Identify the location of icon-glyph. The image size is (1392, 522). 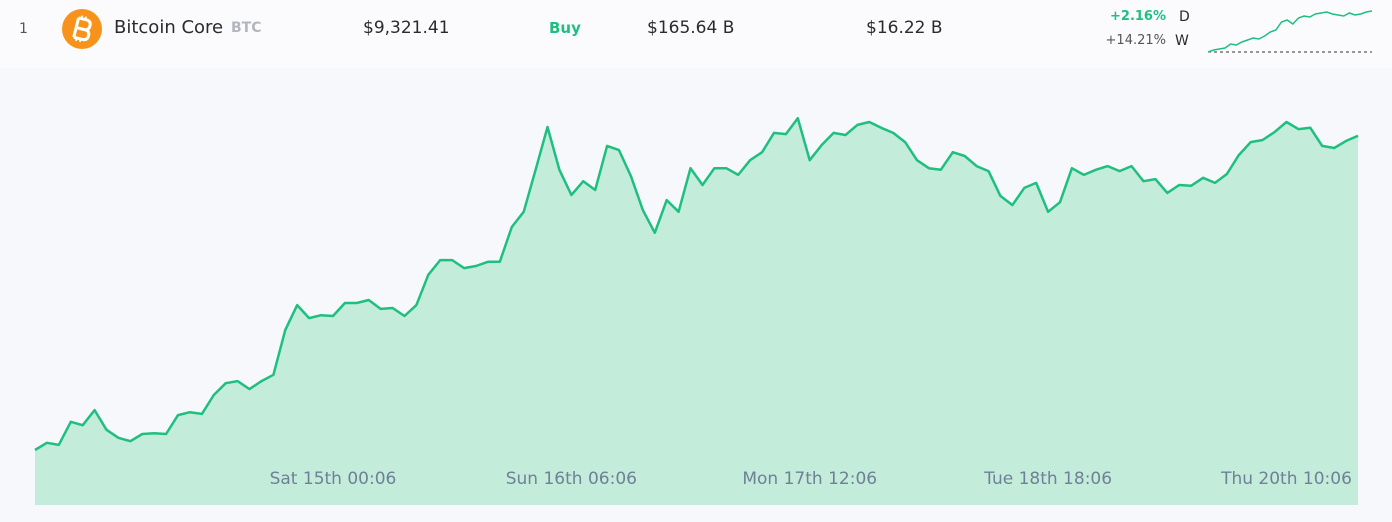
(82, 29).